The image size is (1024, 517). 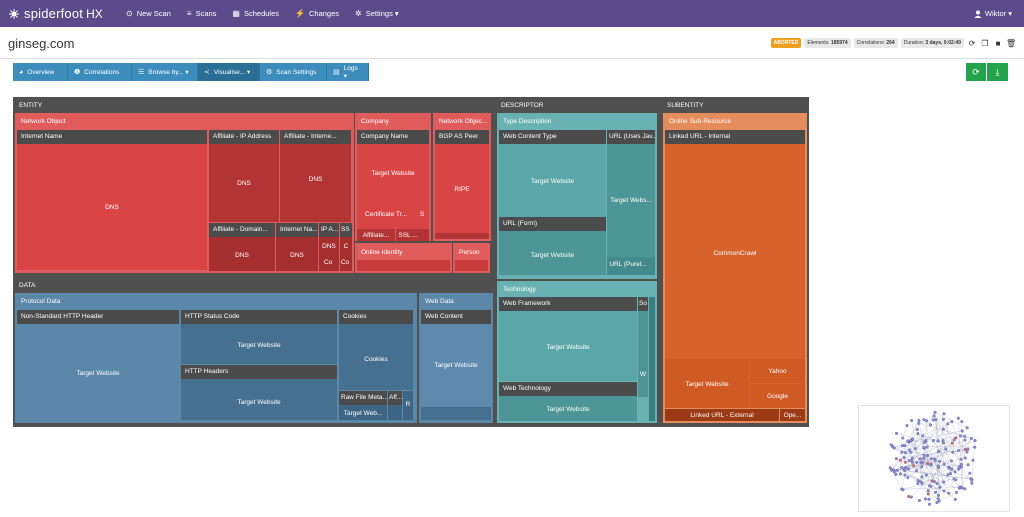 What do you see at coordinates (261, 13) in the screenshot?
I see `nav-schedules-label: Schedules` at bounding box center [261, 13].